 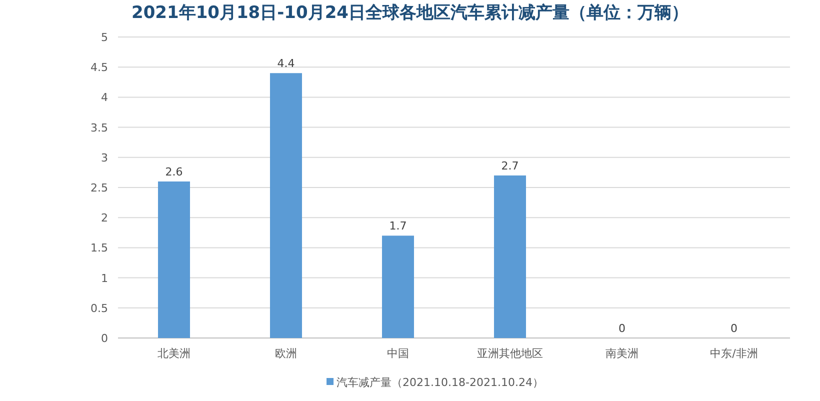 I want to click on y-tick-label: 1.5, so click(x=99, y=248).